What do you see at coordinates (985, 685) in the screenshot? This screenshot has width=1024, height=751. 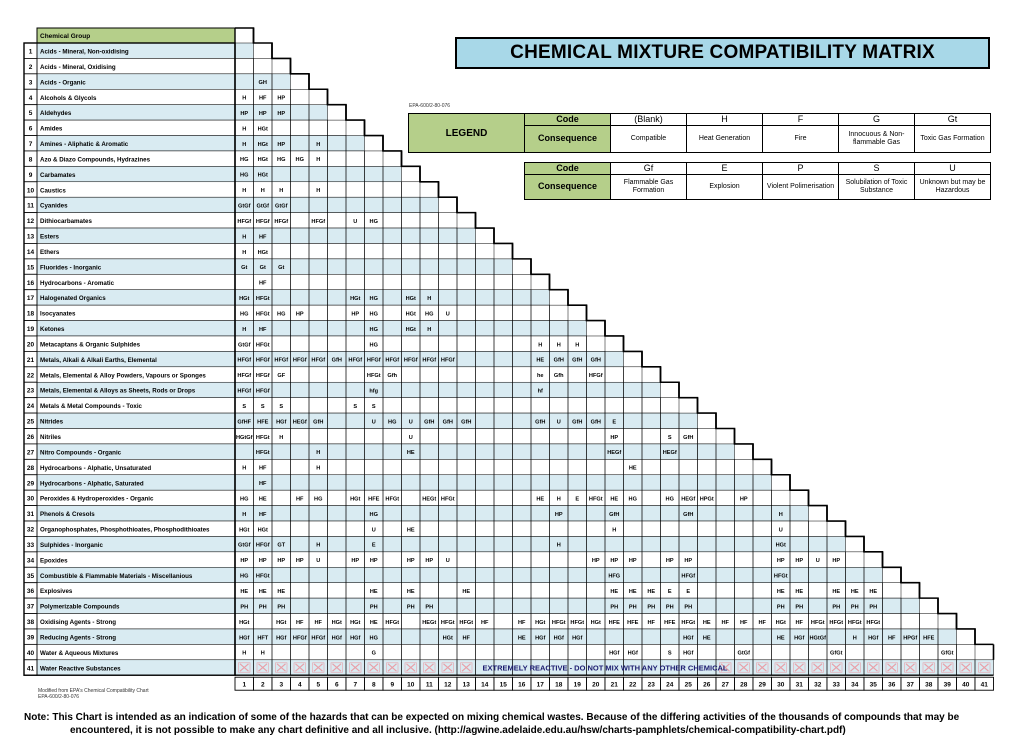 I see `column-number: 41` at bounding box center [985, 685].